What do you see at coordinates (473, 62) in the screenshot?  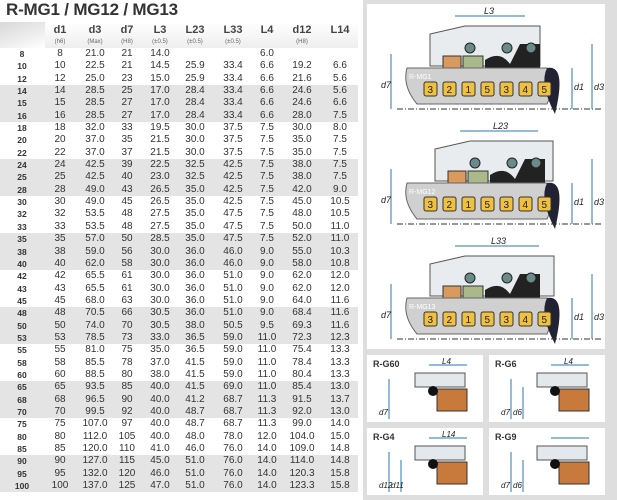 I see `seal-face` at bounding box center [473, 62].